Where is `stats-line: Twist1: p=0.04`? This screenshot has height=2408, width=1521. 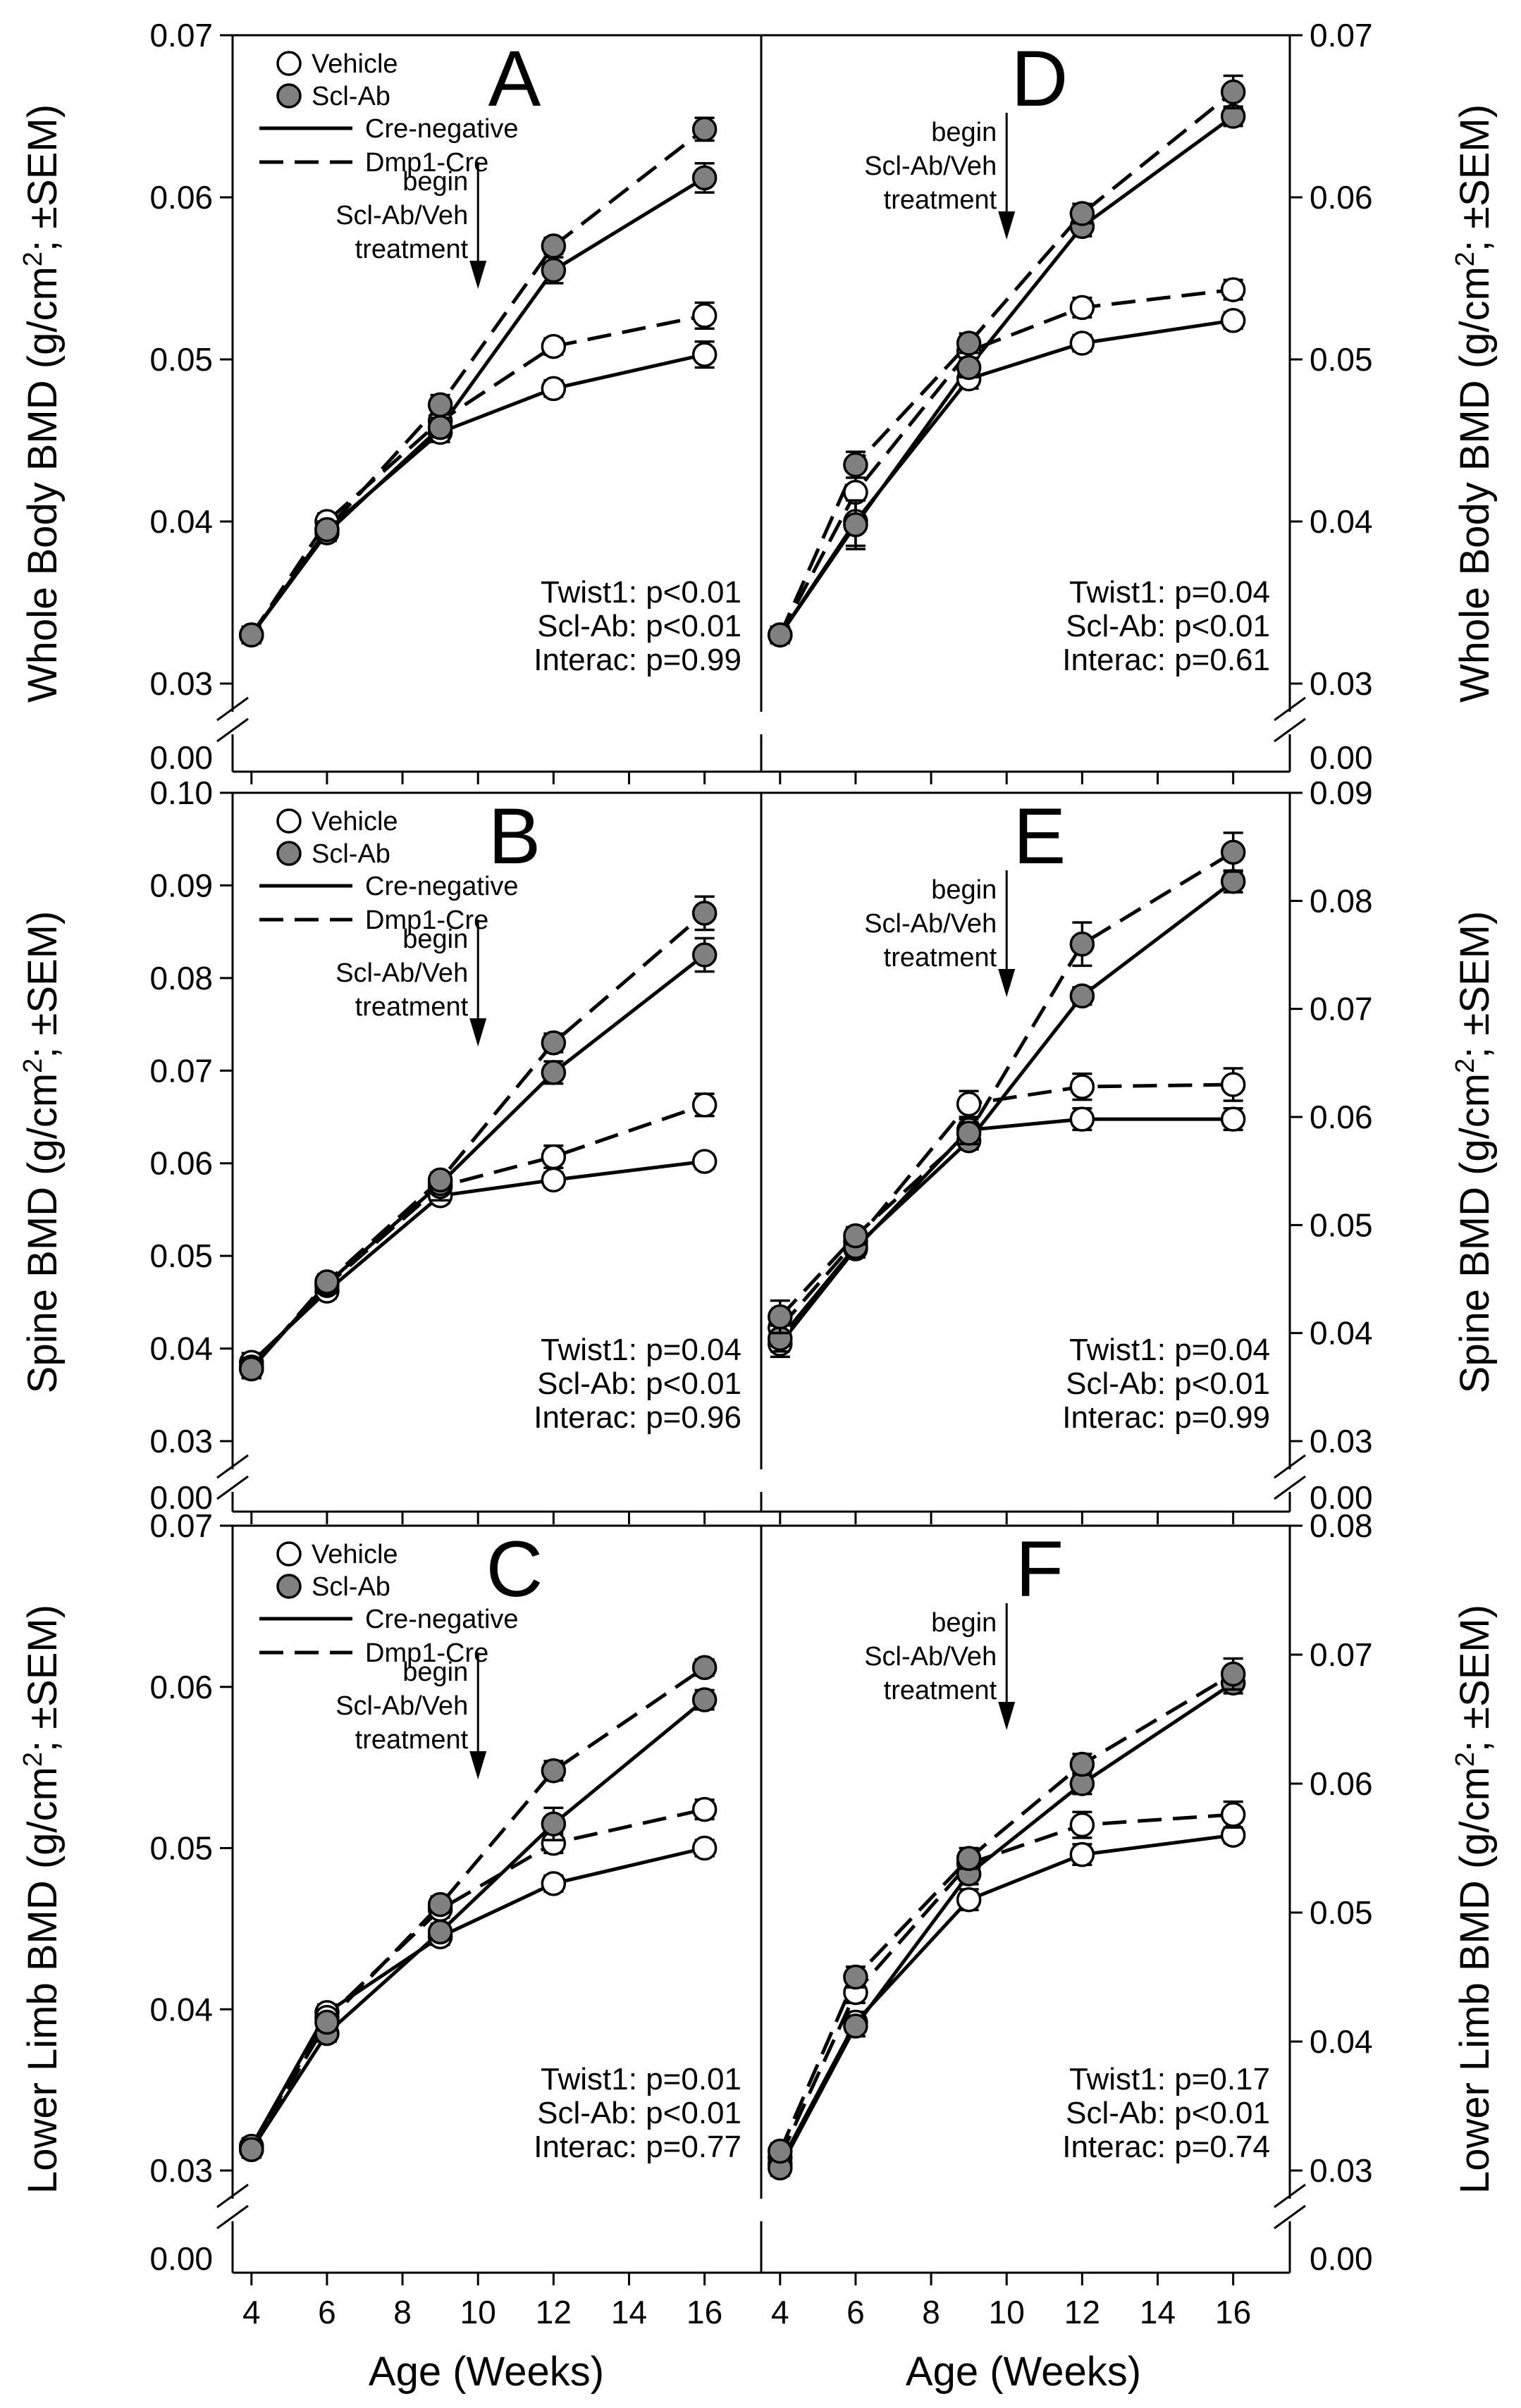 stats-line: Twist1: p=0.04 is located at coordinates (1169, 592).